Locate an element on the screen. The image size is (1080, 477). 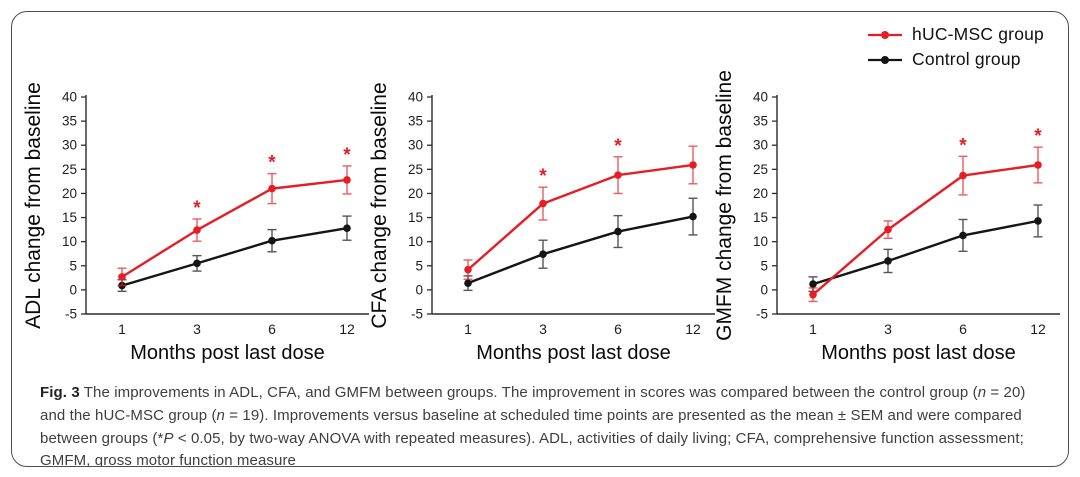
series-huc-msc-group: ** is located at coordinates (580, 208).